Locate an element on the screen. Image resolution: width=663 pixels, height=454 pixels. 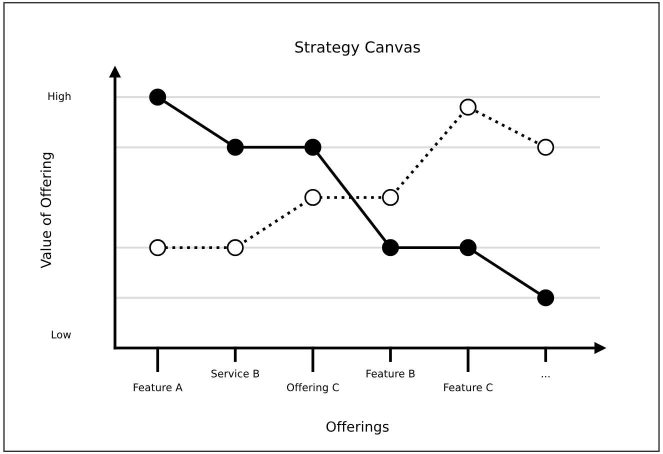
x-tick-label: Feature B is located at coordinates (390, 374).